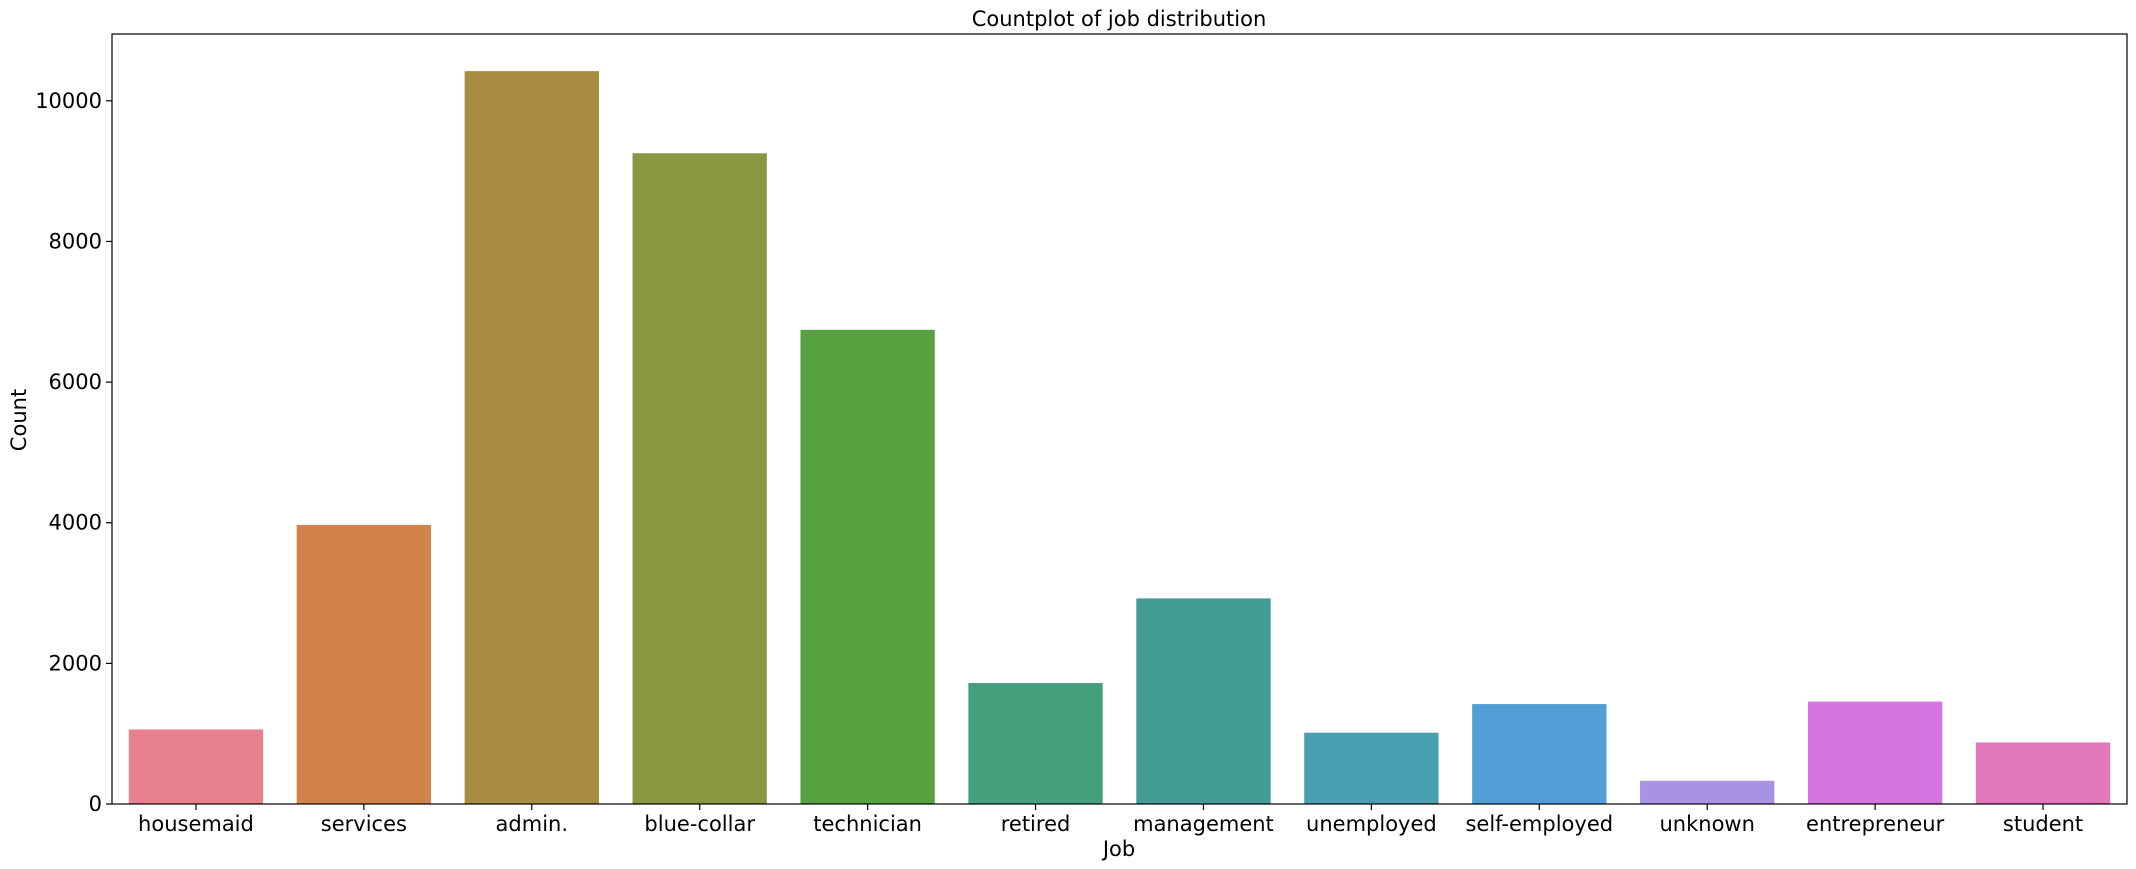 The image size is (2136, 869). What do you see at coordinates (1036, 824) in the screenshot?
I see `x-tick-label: retired` at bounding box center [1036, 824].